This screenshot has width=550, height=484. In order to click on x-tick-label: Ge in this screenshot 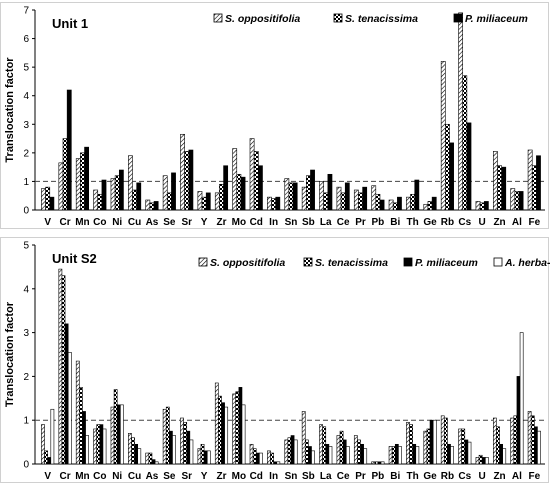, I will do `click(430, 222)`.